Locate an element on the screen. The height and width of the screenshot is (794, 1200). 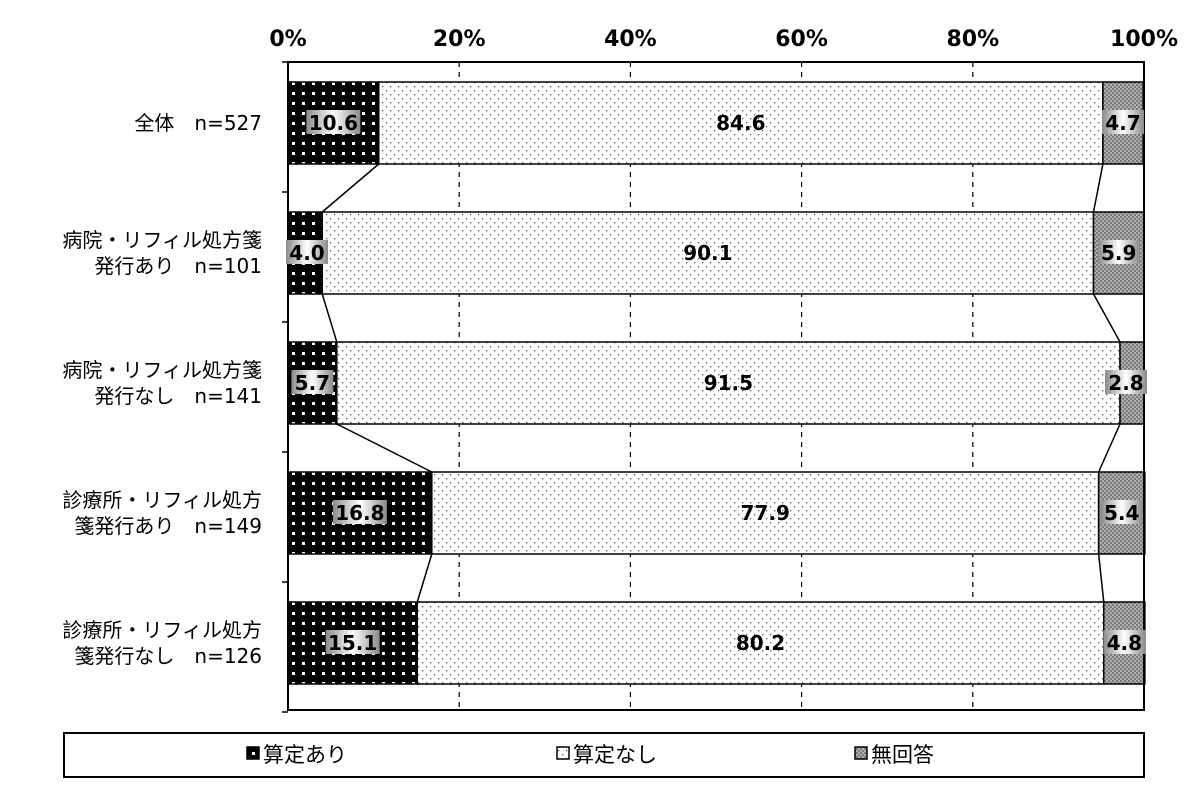
value-label-series-1: 90.1 is located at coordinates (707, 253).